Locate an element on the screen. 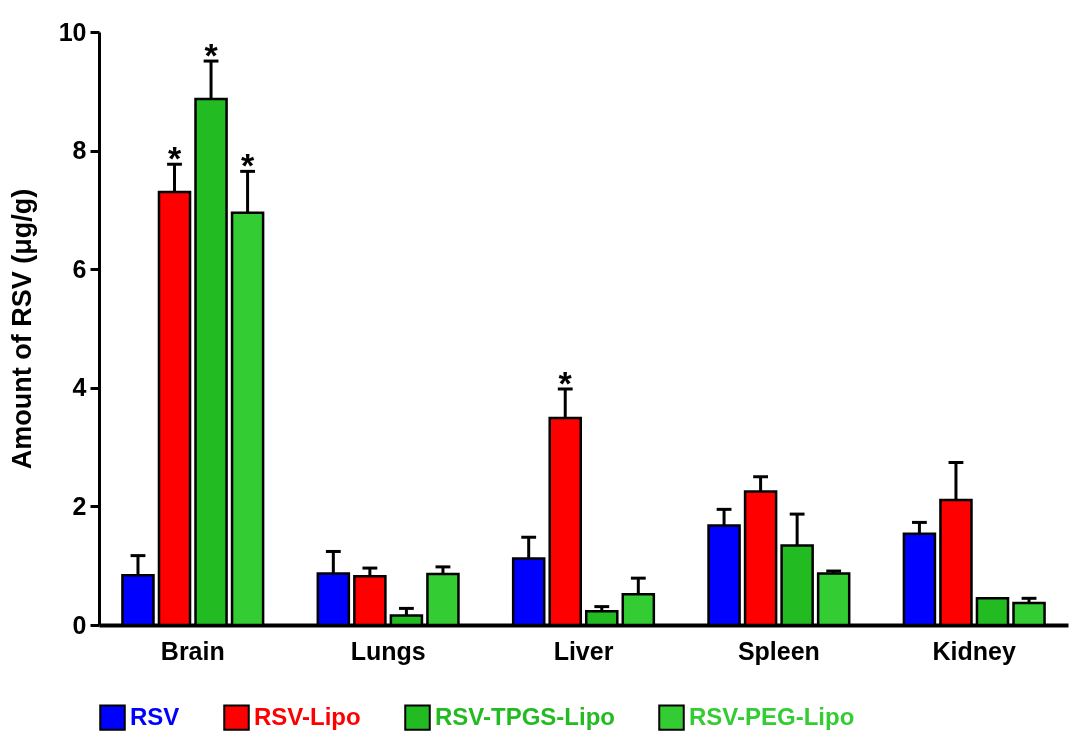 The width and height of the screenshot is (1073, 742). x-tick-label: Brain is located at coordinates (192, 650).